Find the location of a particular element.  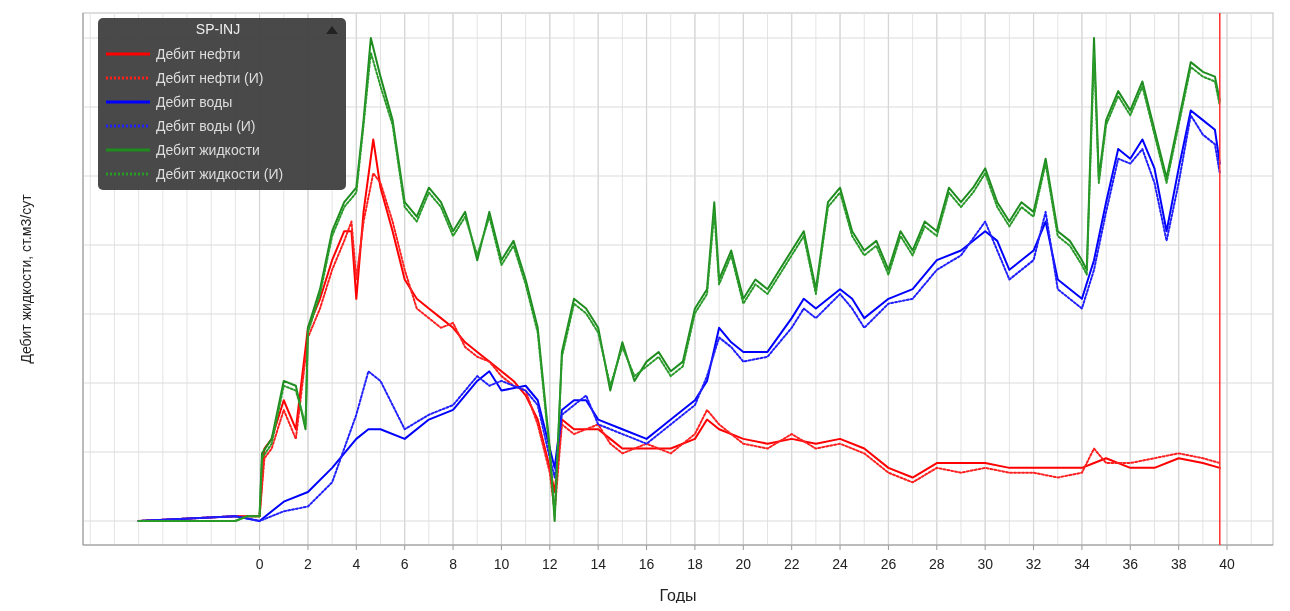

x-tick-label: 36 is located at coordinates (1130, 564).